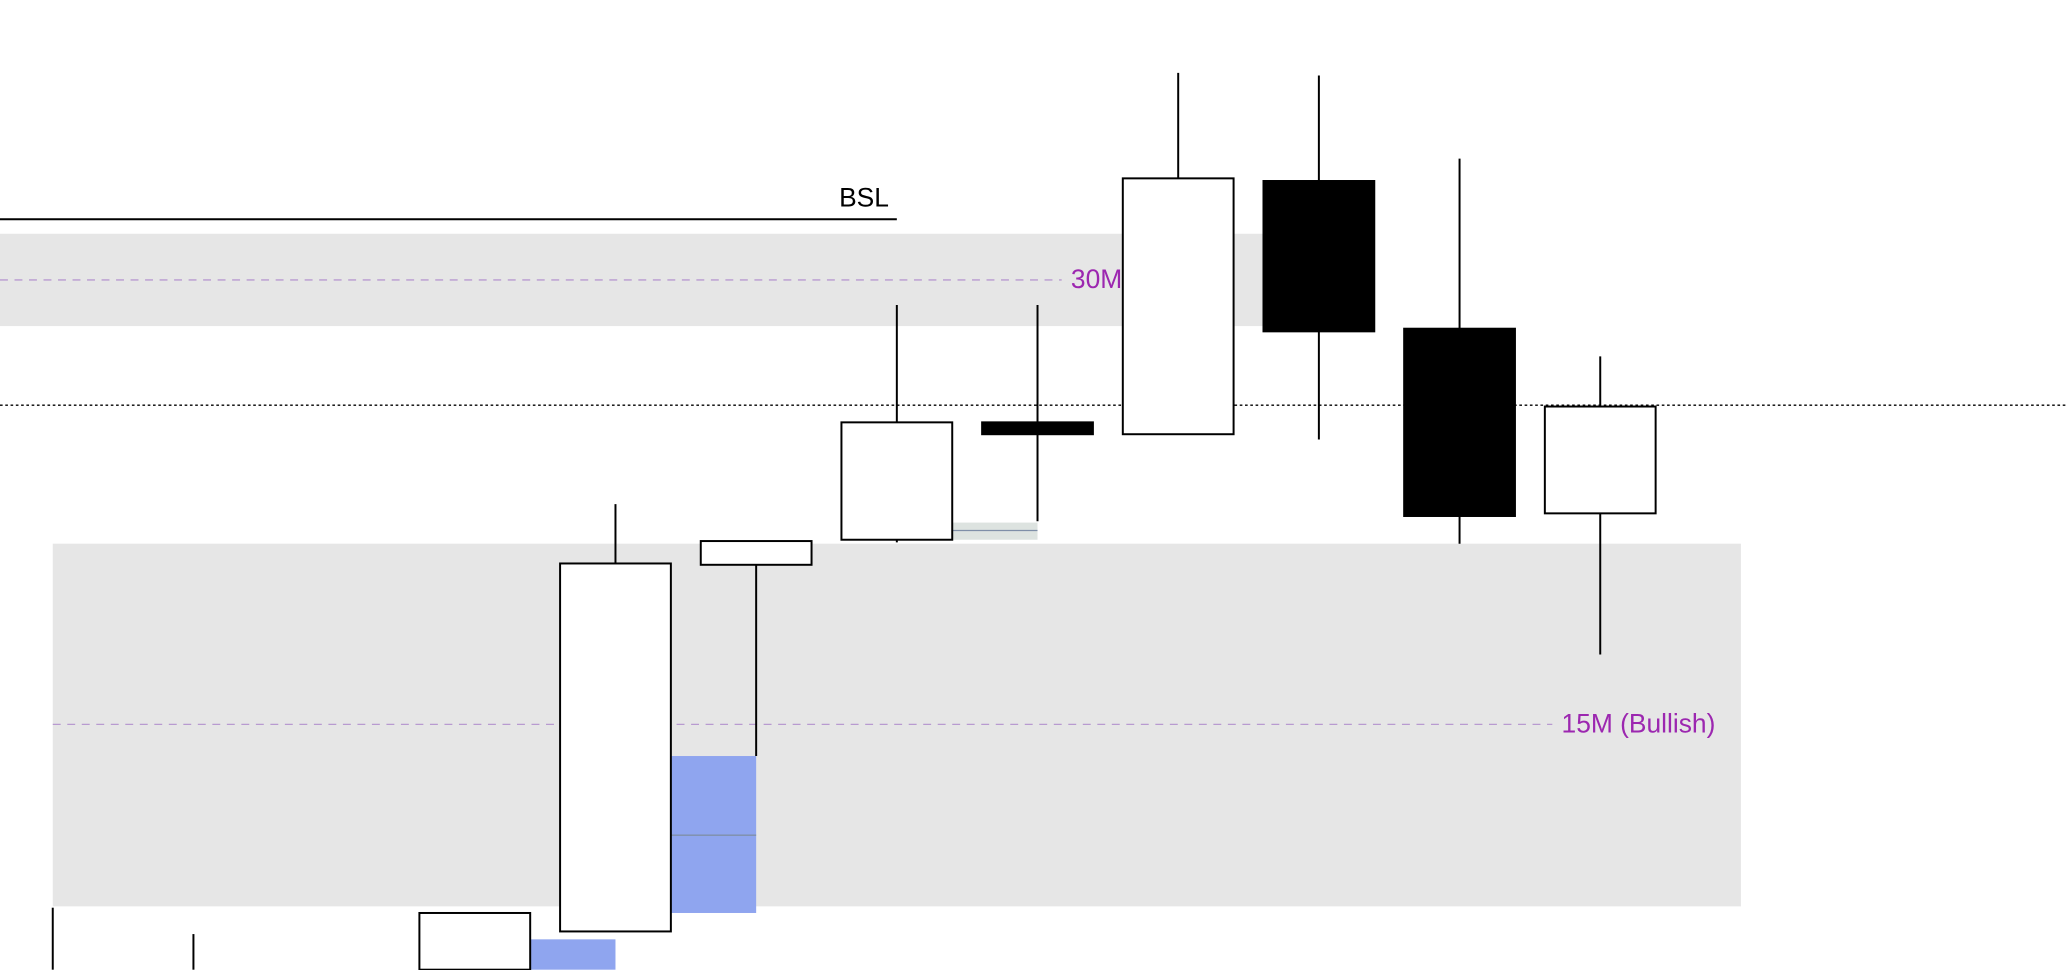 The height and width of the screenshot is (970, 2068). I want to click on zone-label: 15M (Bullish), so click(1639, 724).